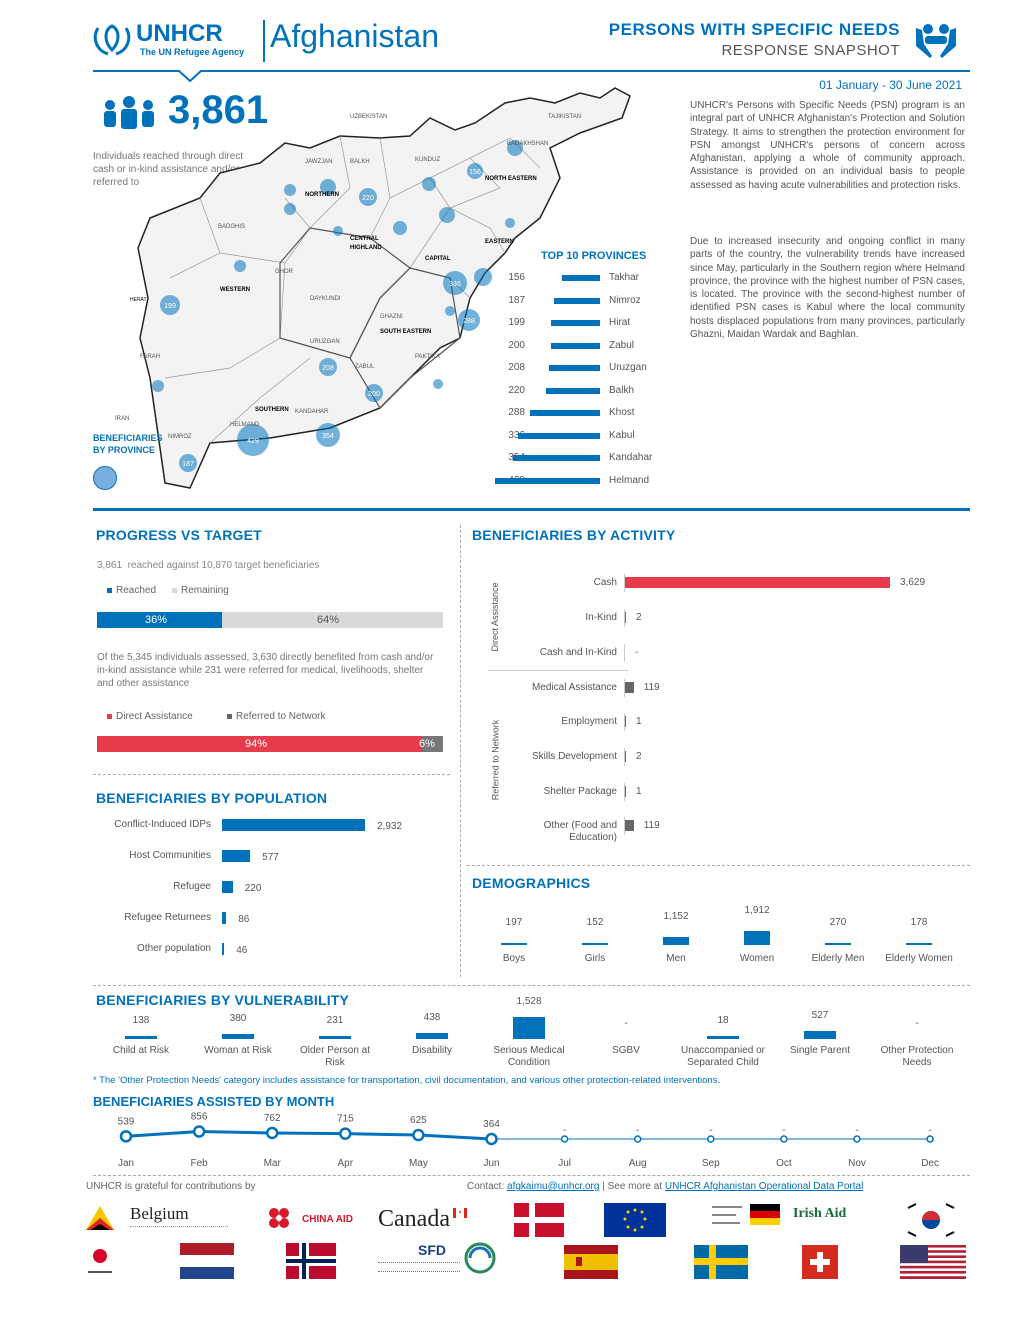 Image resolution: width=1024 pixels, height=1325 pixels. Describe the element at coordinates (325, 342) in the screenshot. I see `map-label-uruzgan: URUZGAN` at that location.